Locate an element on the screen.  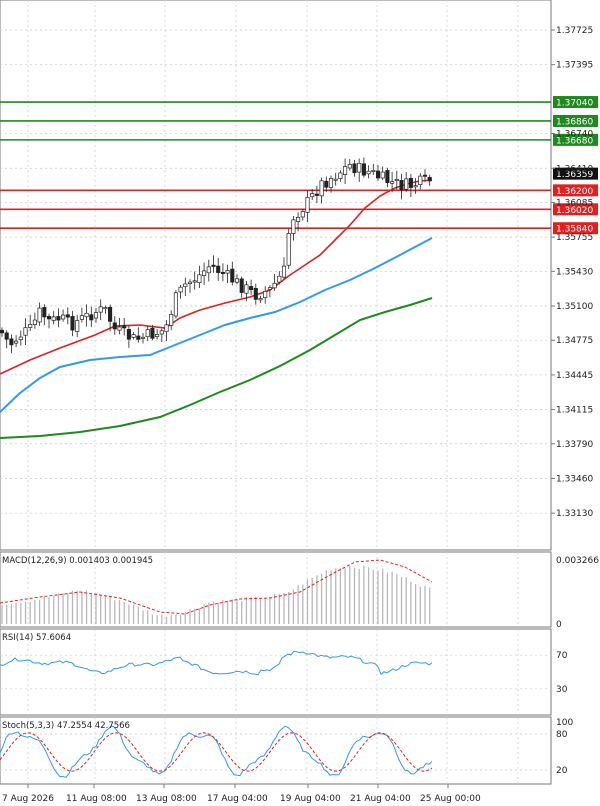
level-label: 1.37040 is located at coordinates (574, 104).